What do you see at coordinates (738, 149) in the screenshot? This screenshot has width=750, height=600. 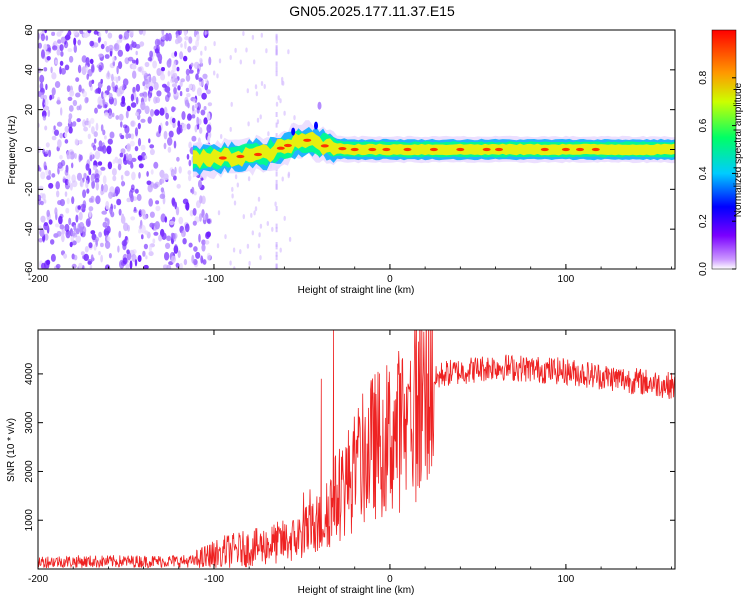 I see `colorbar-label: Normalized spectral amplitude` at bounding box center [738, 149].